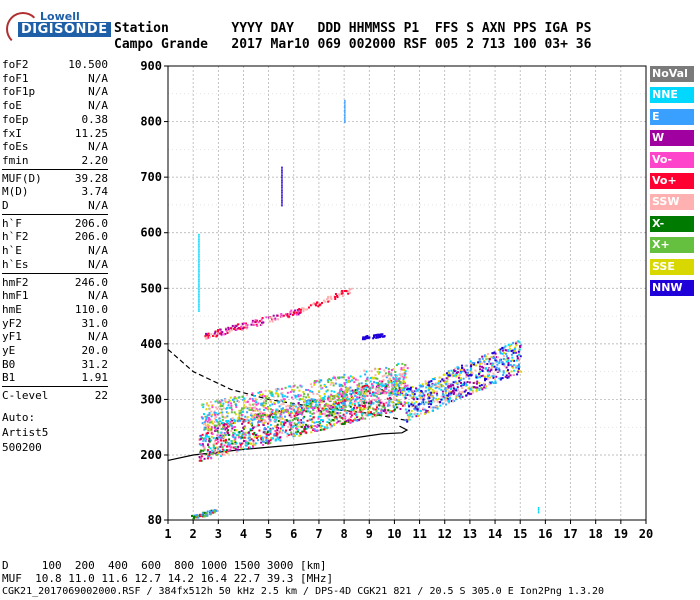 The image size is (700, 600). I want to click on param-label: foF2, so click(15, 64).